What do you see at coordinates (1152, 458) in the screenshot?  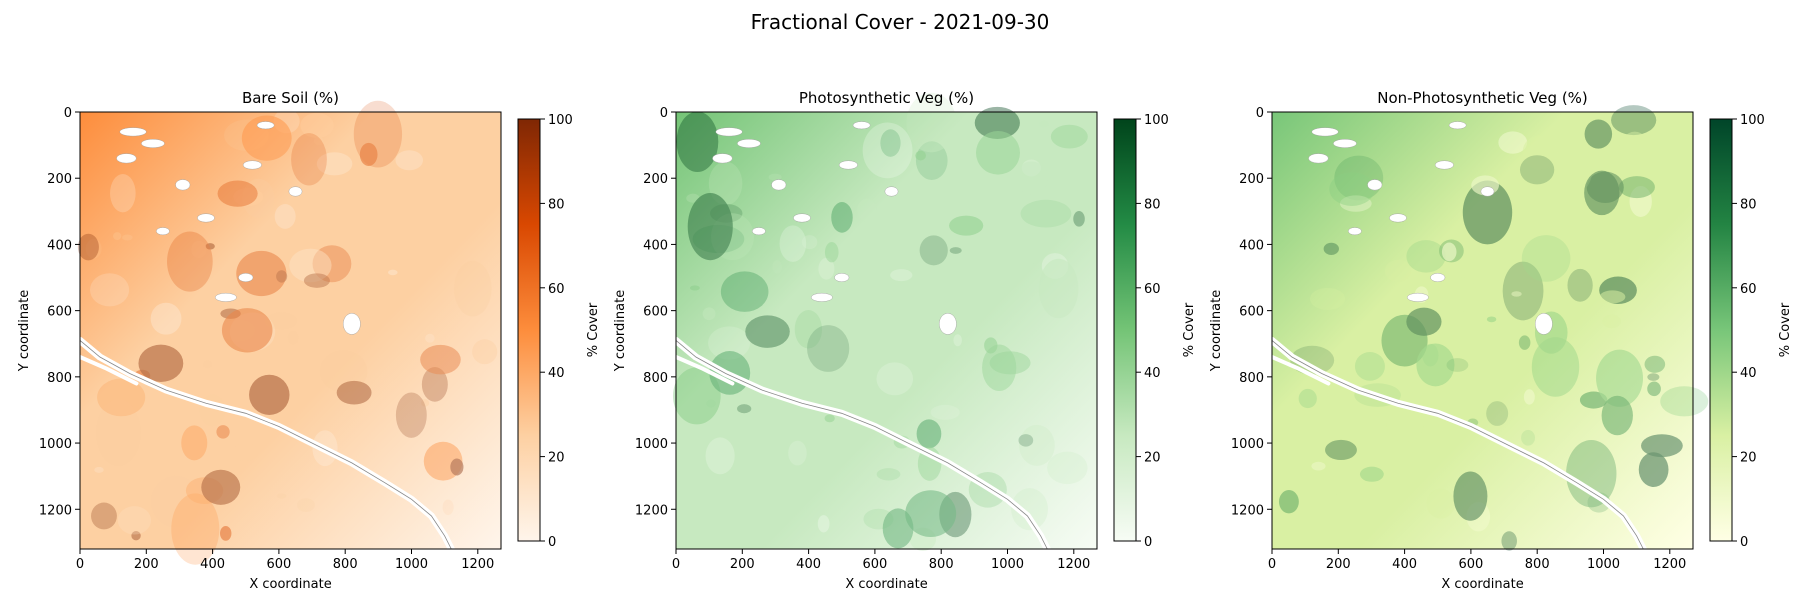 I see `colorbar-tick-label: 20` at bounding box center [1152, 458].